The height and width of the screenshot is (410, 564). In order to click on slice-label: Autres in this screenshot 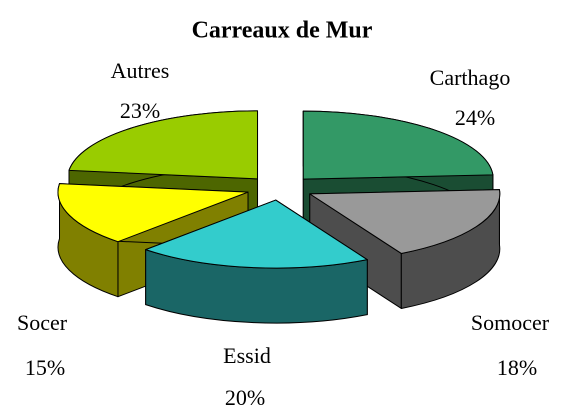, I will do `click(140, 70)`.